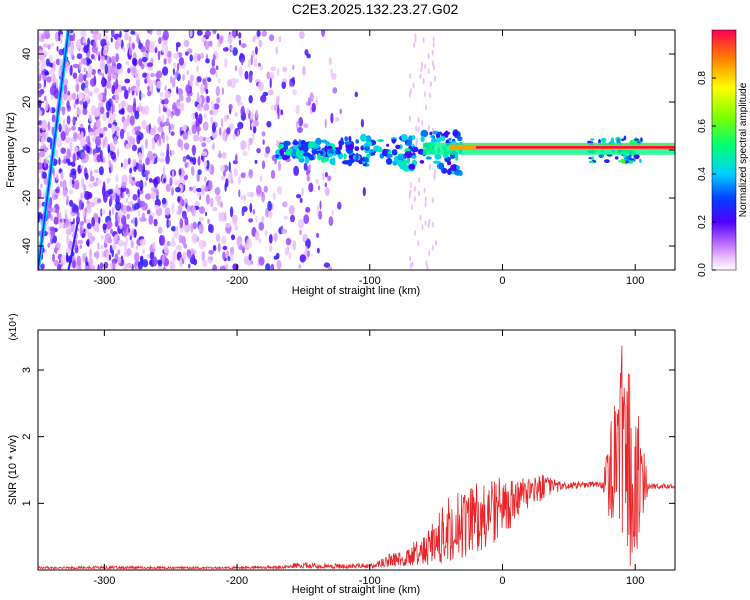  What do you see at coordinates (635, 281) in the screenshot?
I see `x-tick-label: 100` at bounding box center [635, 281].